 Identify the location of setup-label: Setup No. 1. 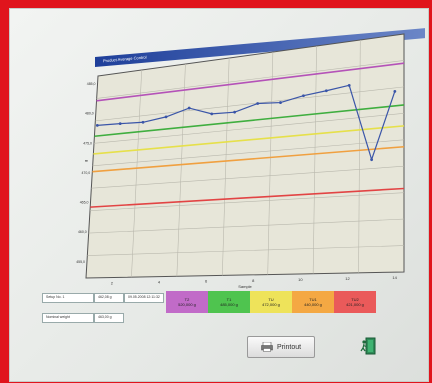
(55, 297).